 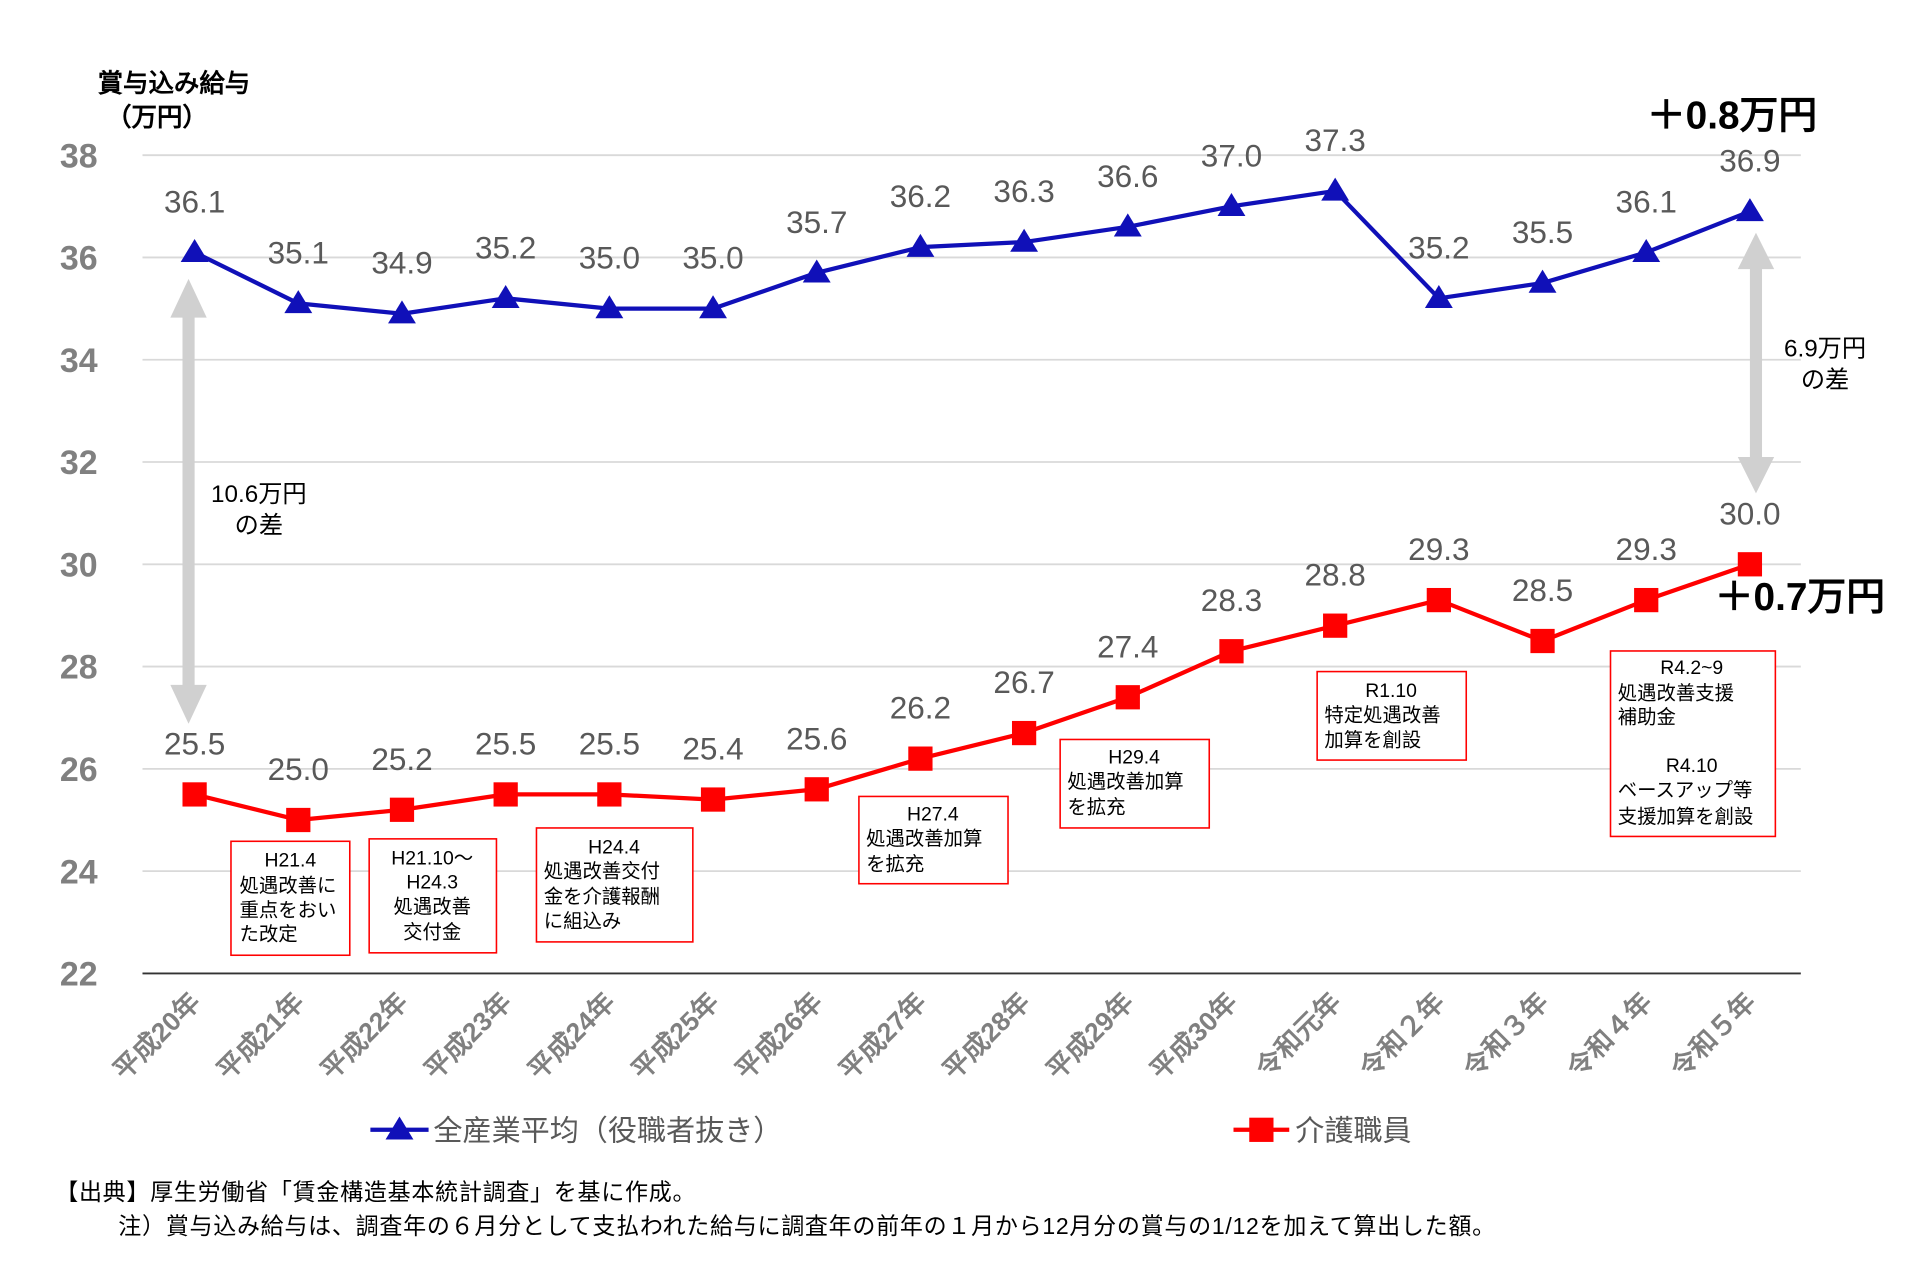 I want to click on x-tick-label-11: 平成30年, so click(x=1193, y=1036).